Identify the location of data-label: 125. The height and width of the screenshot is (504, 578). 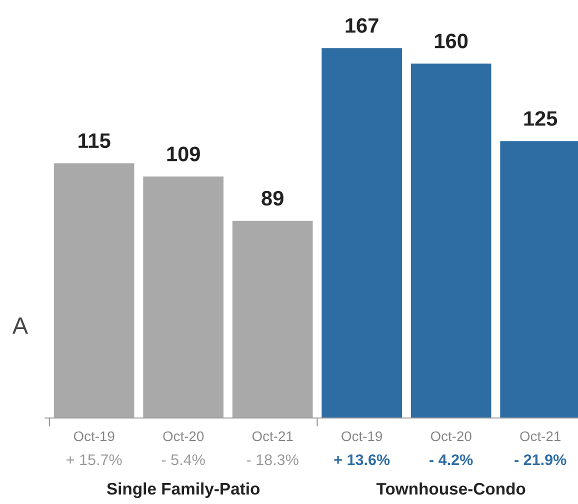
(541, 118).